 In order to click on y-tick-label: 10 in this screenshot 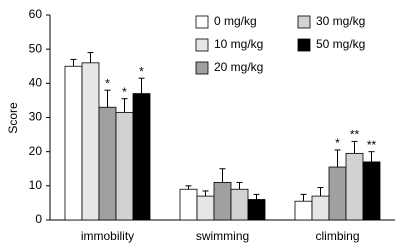, I will do `click(36, 185)`.